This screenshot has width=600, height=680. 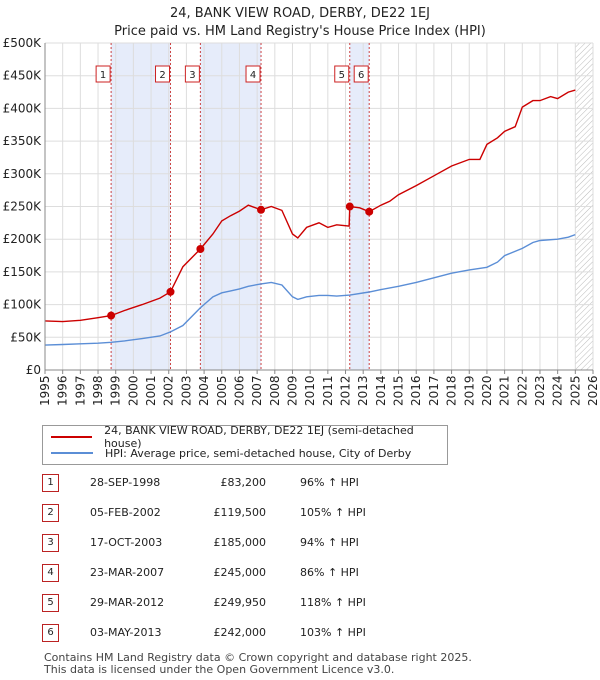 I want to click on sale-price: £249,950, so click(x=240, y=602).